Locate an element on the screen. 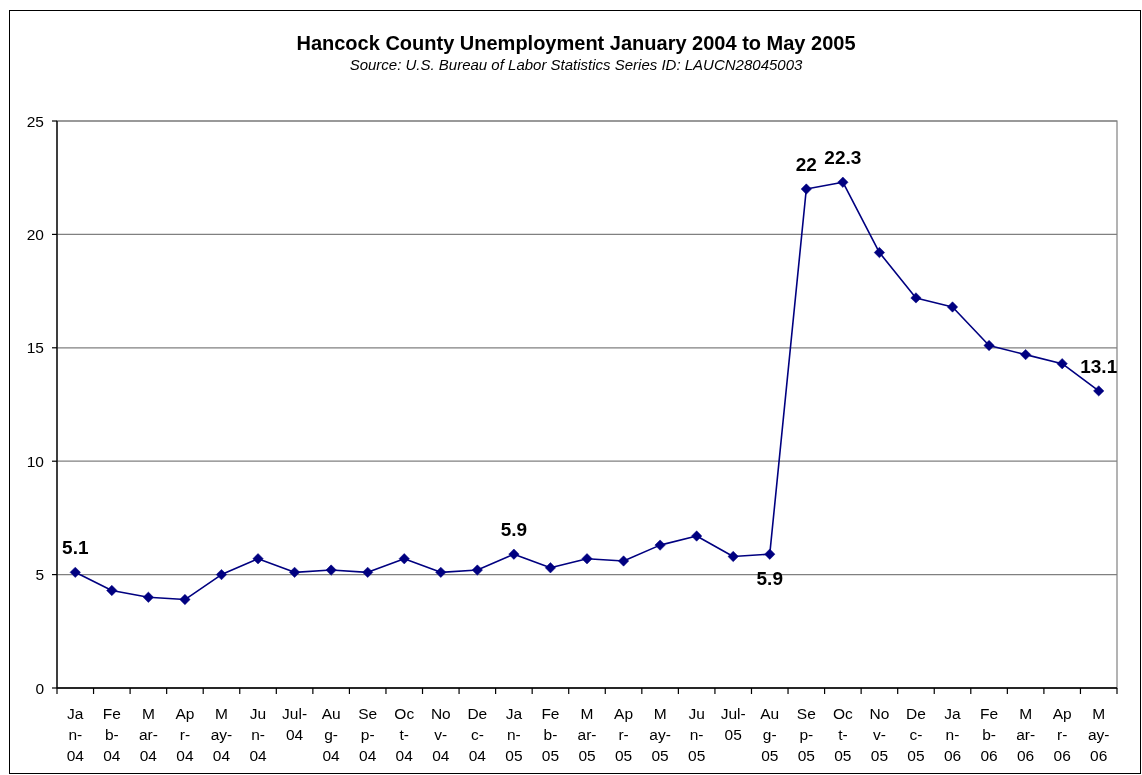  x-tick-label: Sep-05 is located at coordinates (806, 734).